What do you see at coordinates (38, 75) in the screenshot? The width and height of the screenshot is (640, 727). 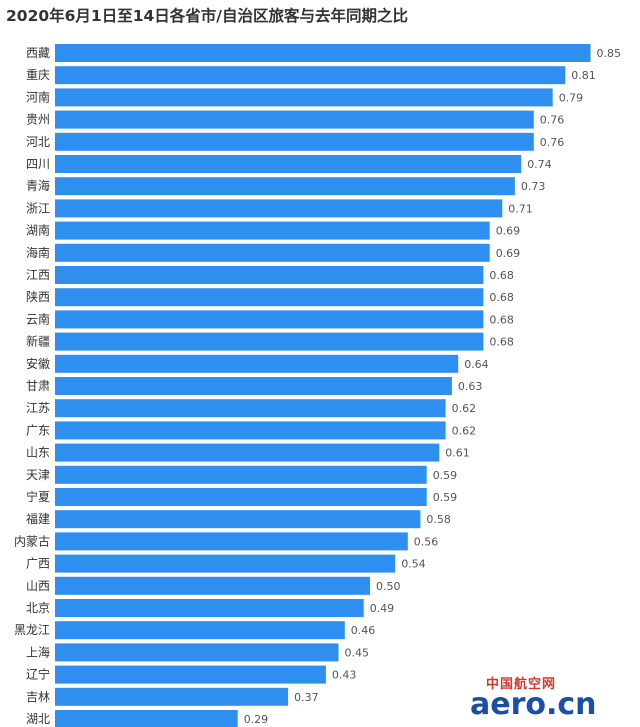 I see `category-label: 重庆` at bounding box center [38, 75].